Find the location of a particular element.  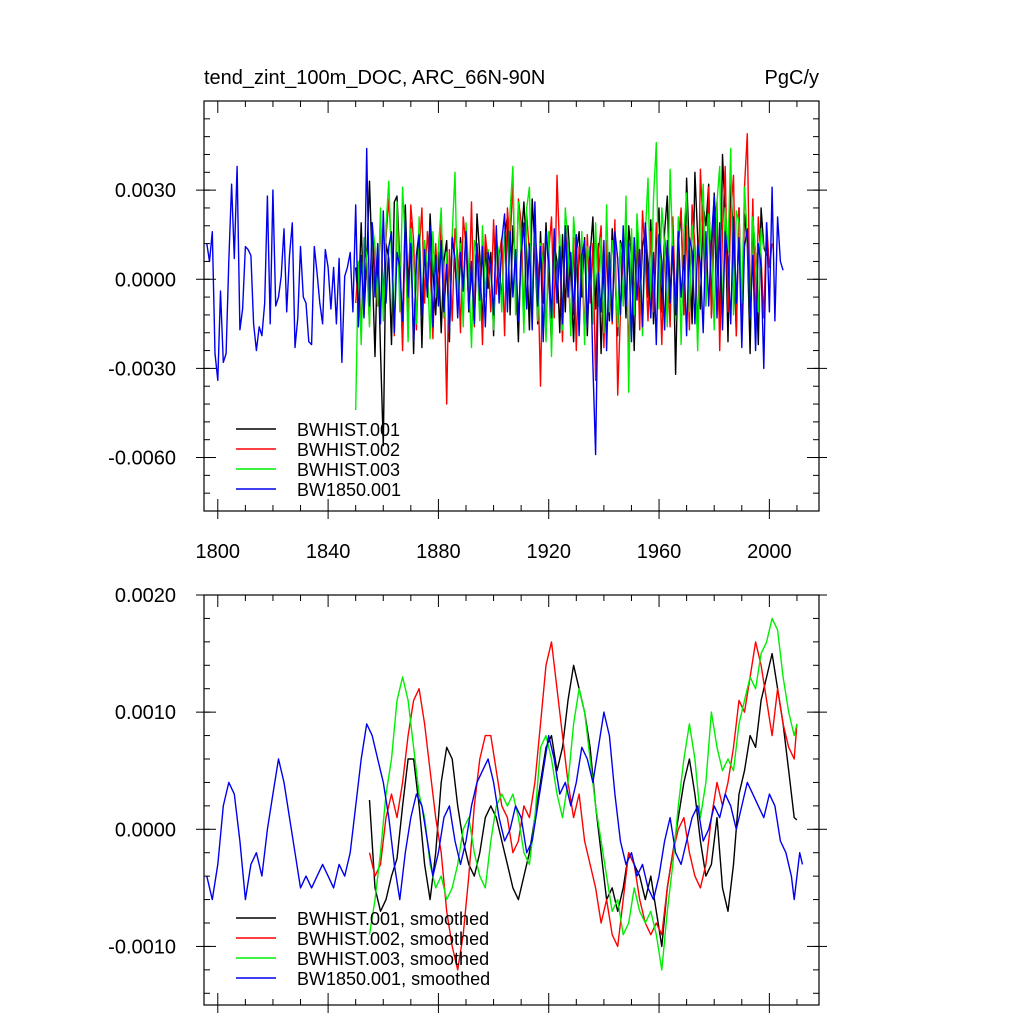

legend-label: BW1850.001 is located at coordinates (349, 490).